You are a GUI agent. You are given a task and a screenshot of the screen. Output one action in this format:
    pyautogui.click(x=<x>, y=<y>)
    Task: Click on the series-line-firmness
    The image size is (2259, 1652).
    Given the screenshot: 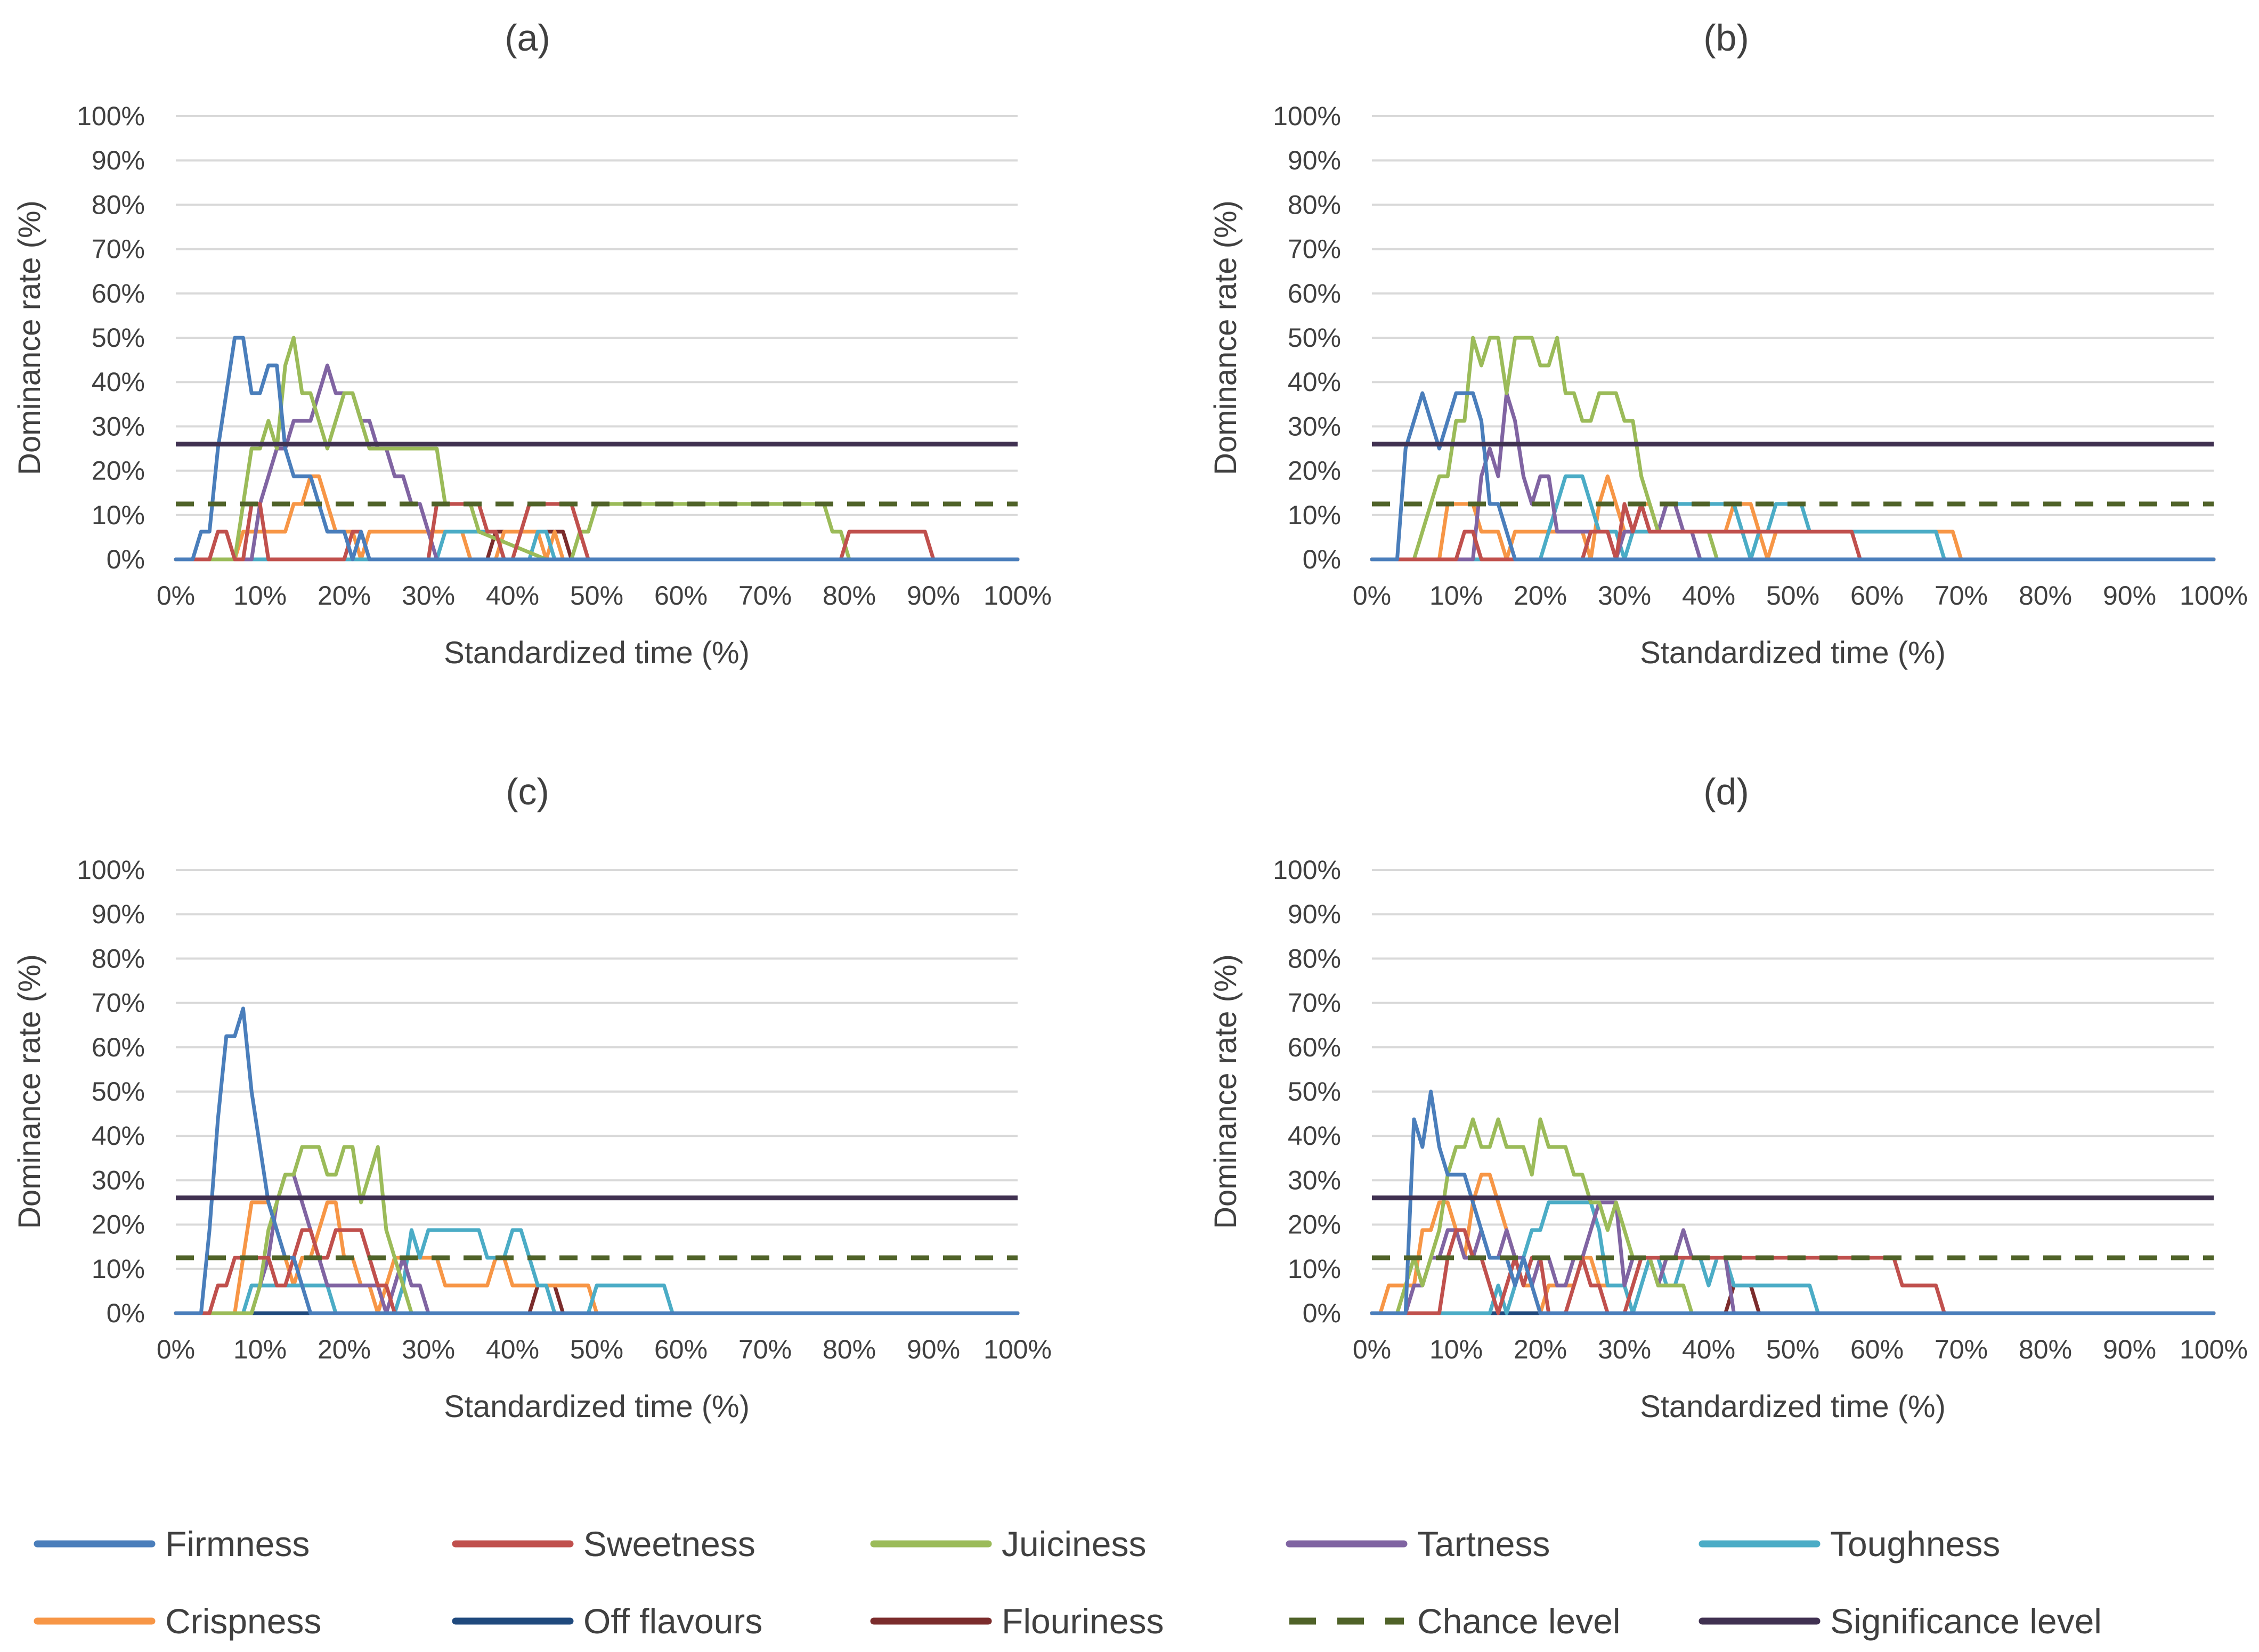 What is the action you would take?
    pyautogui.click(x=1793, y=1202)
    